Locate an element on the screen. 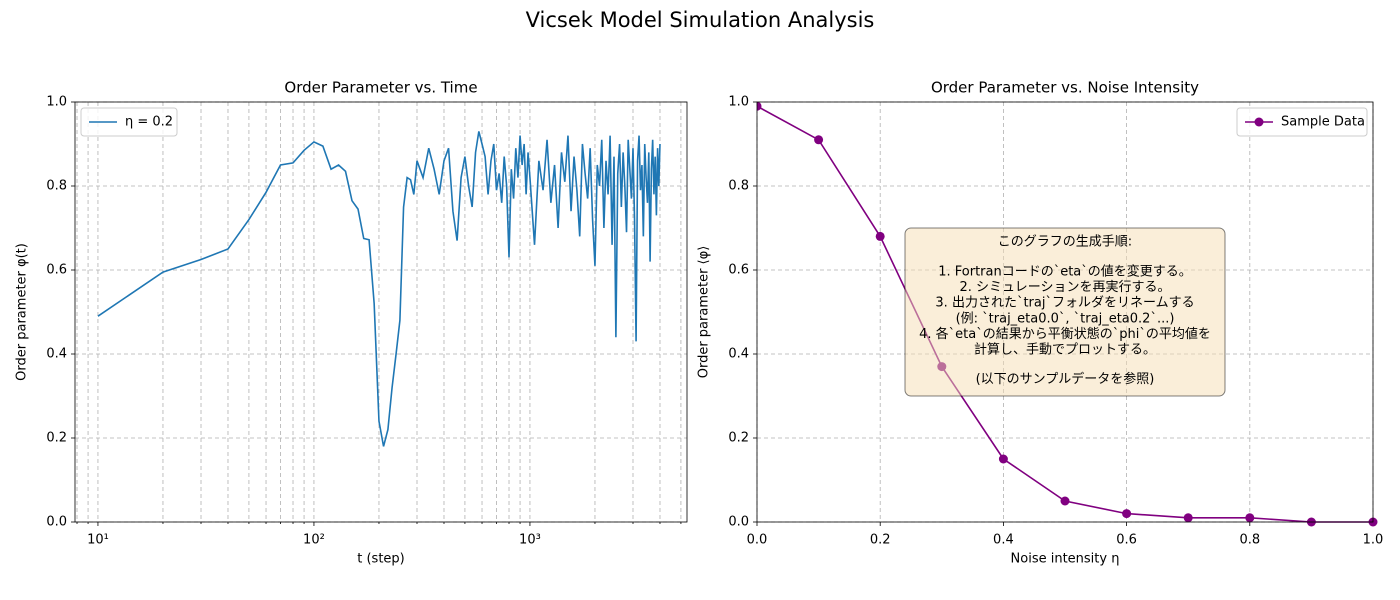  annotation-heading: このグラフの生成手順: is located at coordinates (1065, 242).